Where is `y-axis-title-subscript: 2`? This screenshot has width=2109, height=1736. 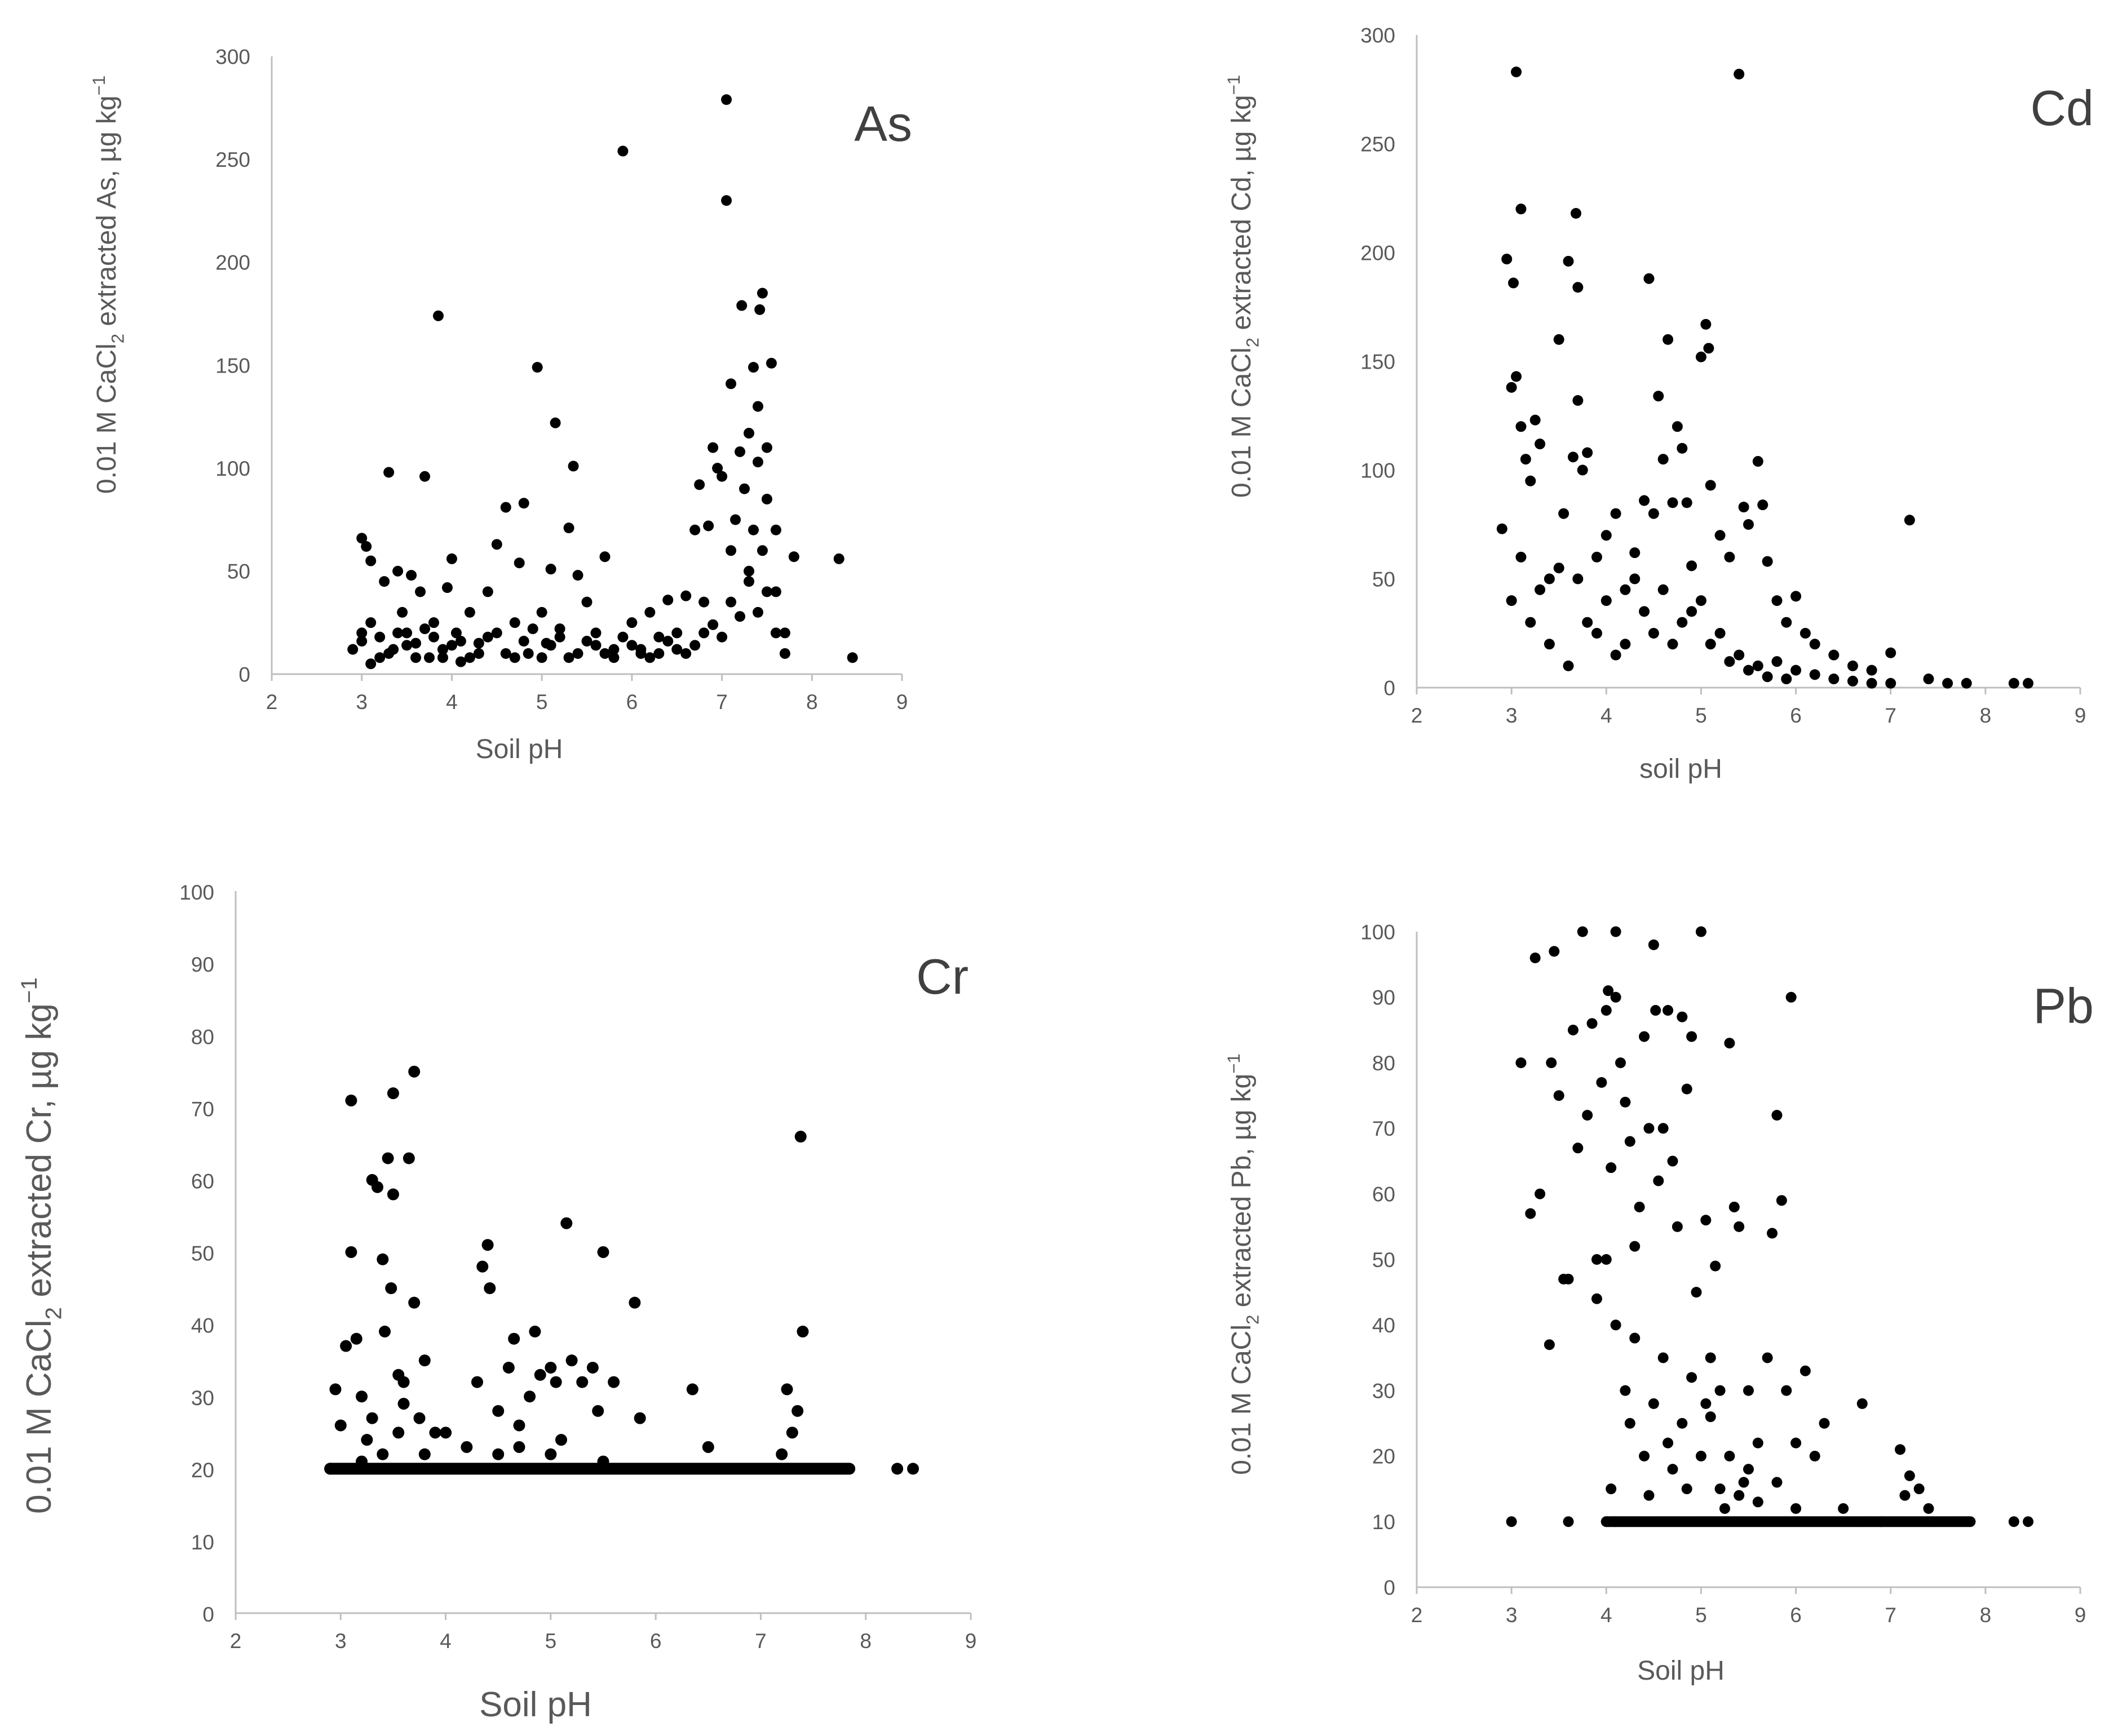
y-axis-title-subscript: 2 is located at coordinates (1252, 342).